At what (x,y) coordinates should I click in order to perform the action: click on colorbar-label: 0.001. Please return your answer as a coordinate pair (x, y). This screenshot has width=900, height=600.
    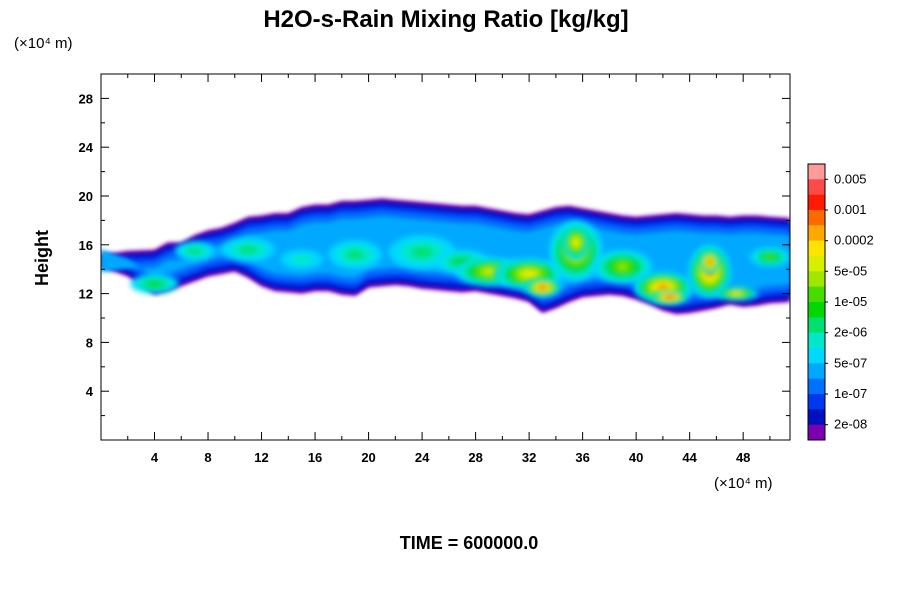
    Looking at the image, I should click on (850, 209).